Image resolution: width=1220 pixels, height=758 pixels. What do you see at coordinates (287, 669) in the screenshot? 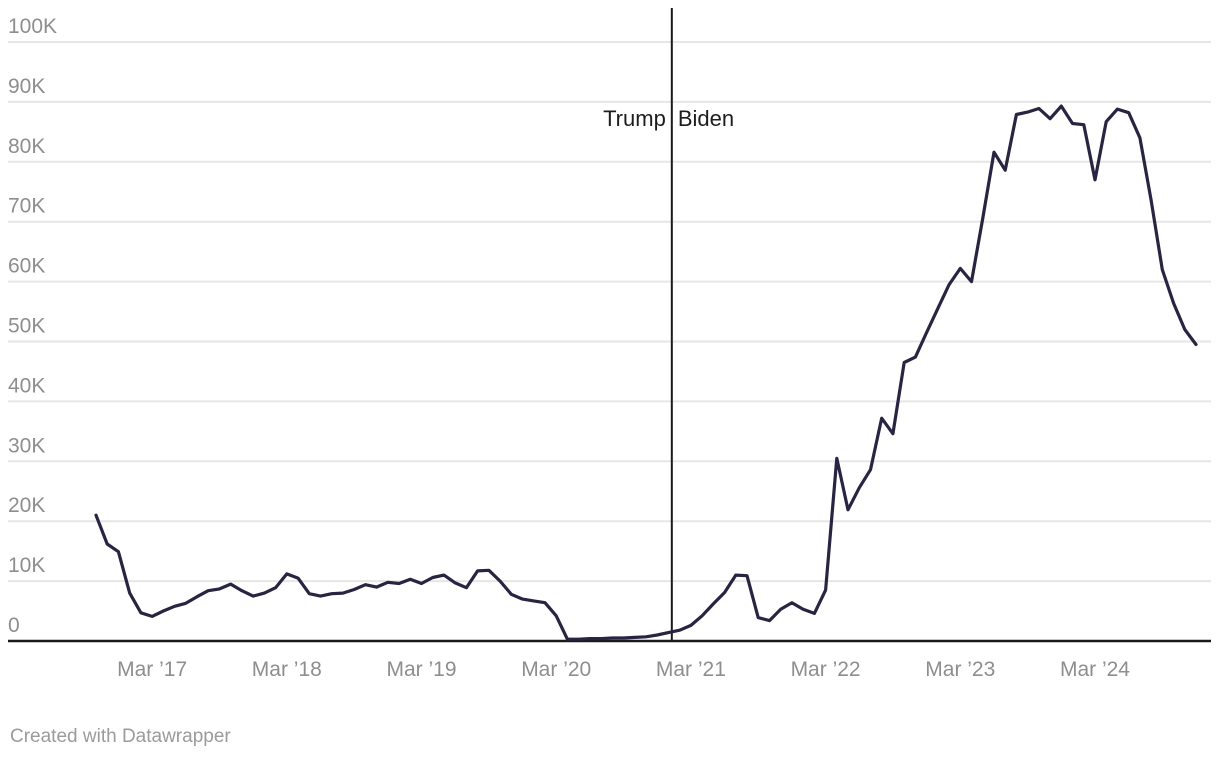
I see `x-tick-label: Mar ’18` at bounding box center [287, 669].